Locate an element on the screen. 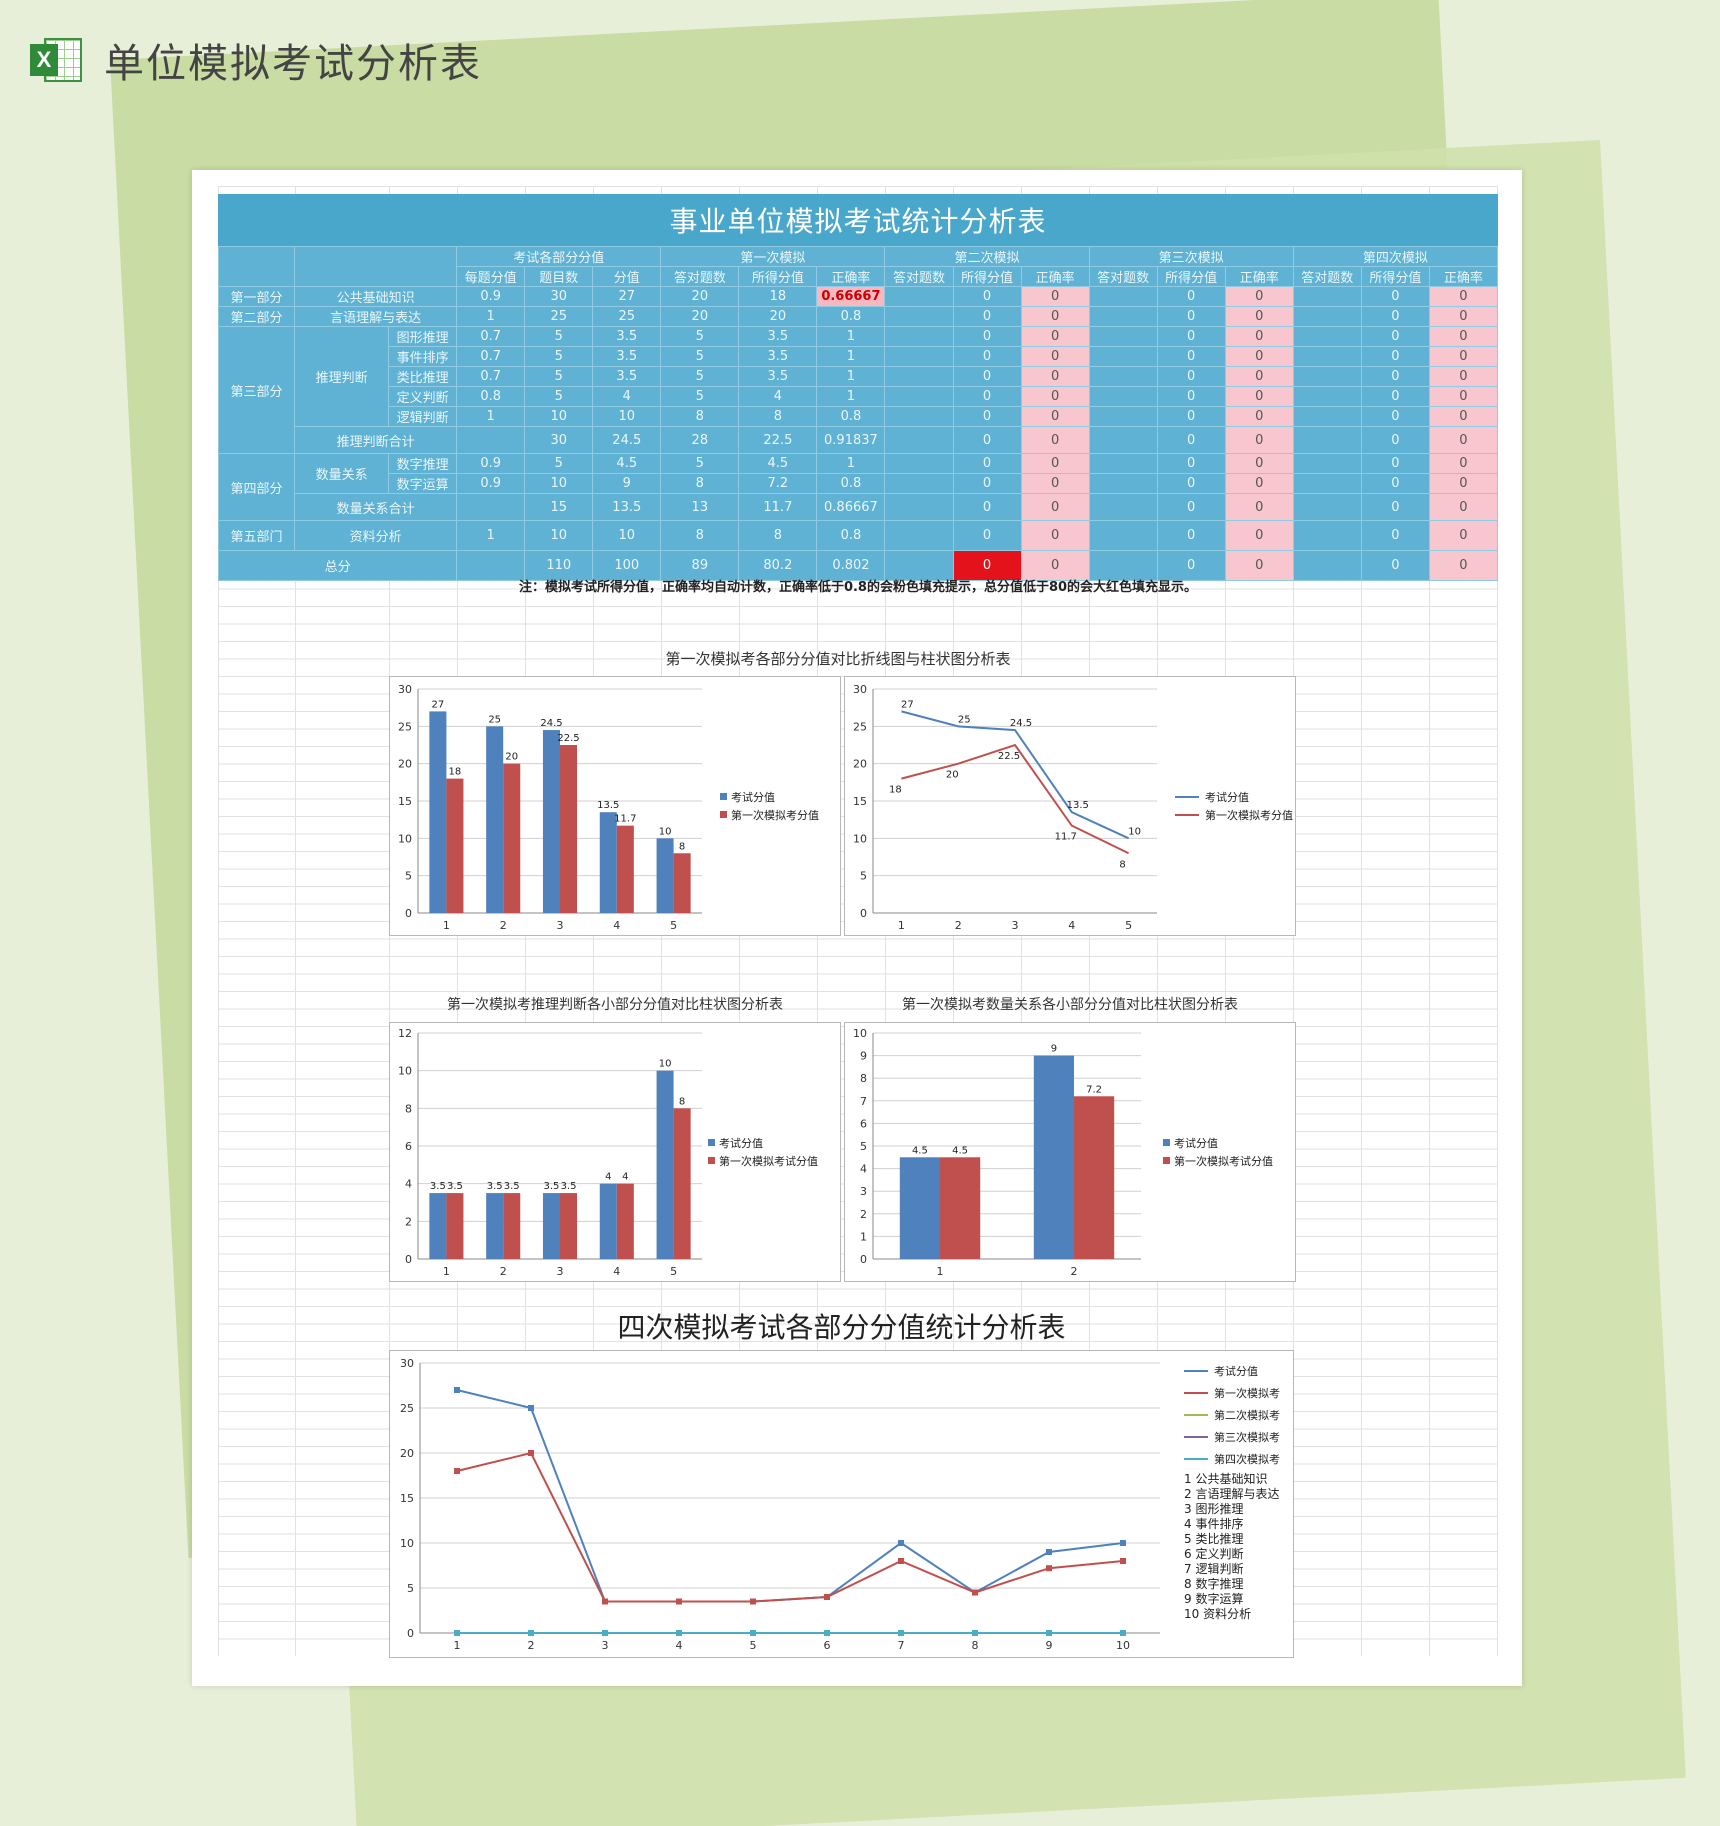 Image resolution: width=1720 pixels, height=1826 pixels. y-tick-label: 2 is located at coordinates (863, 1214).